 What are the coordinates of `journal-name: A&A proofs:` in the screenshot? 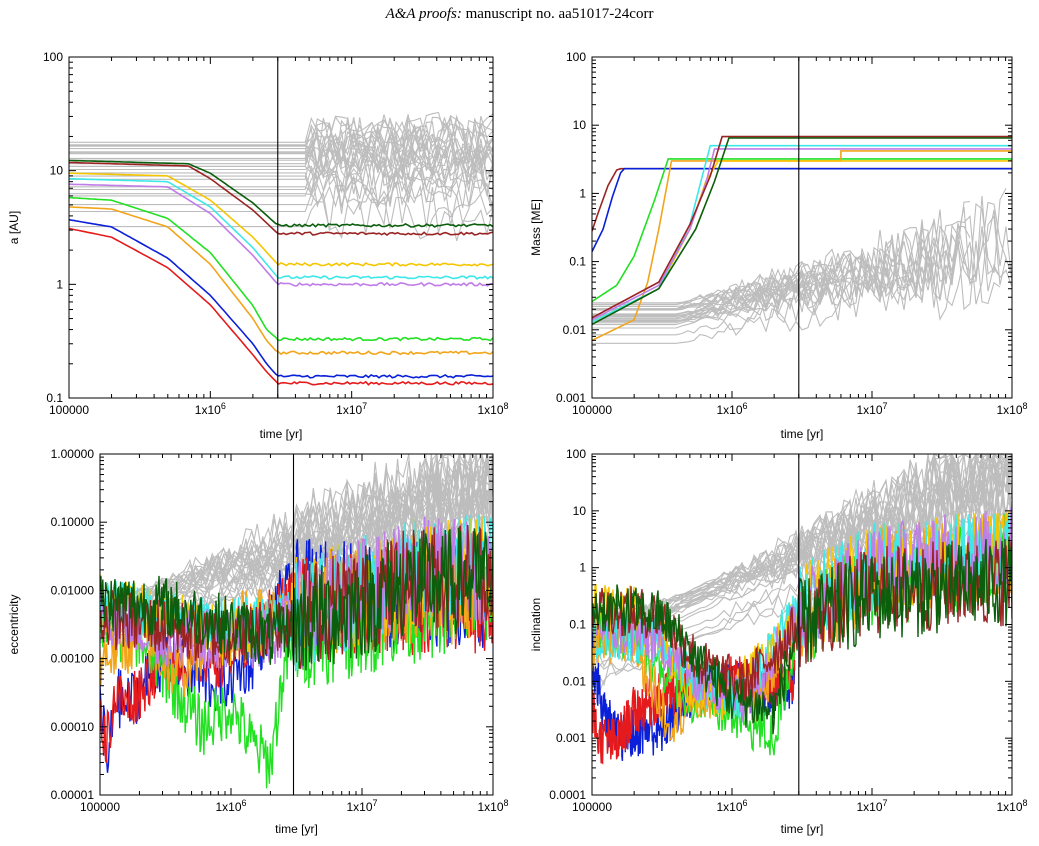 It's located at (423, 14).